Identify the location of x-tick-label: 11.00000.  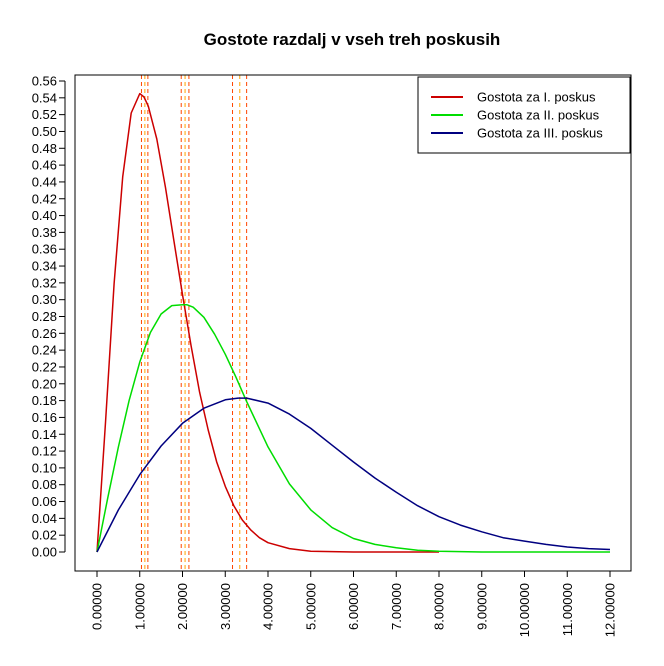
(567, 609).